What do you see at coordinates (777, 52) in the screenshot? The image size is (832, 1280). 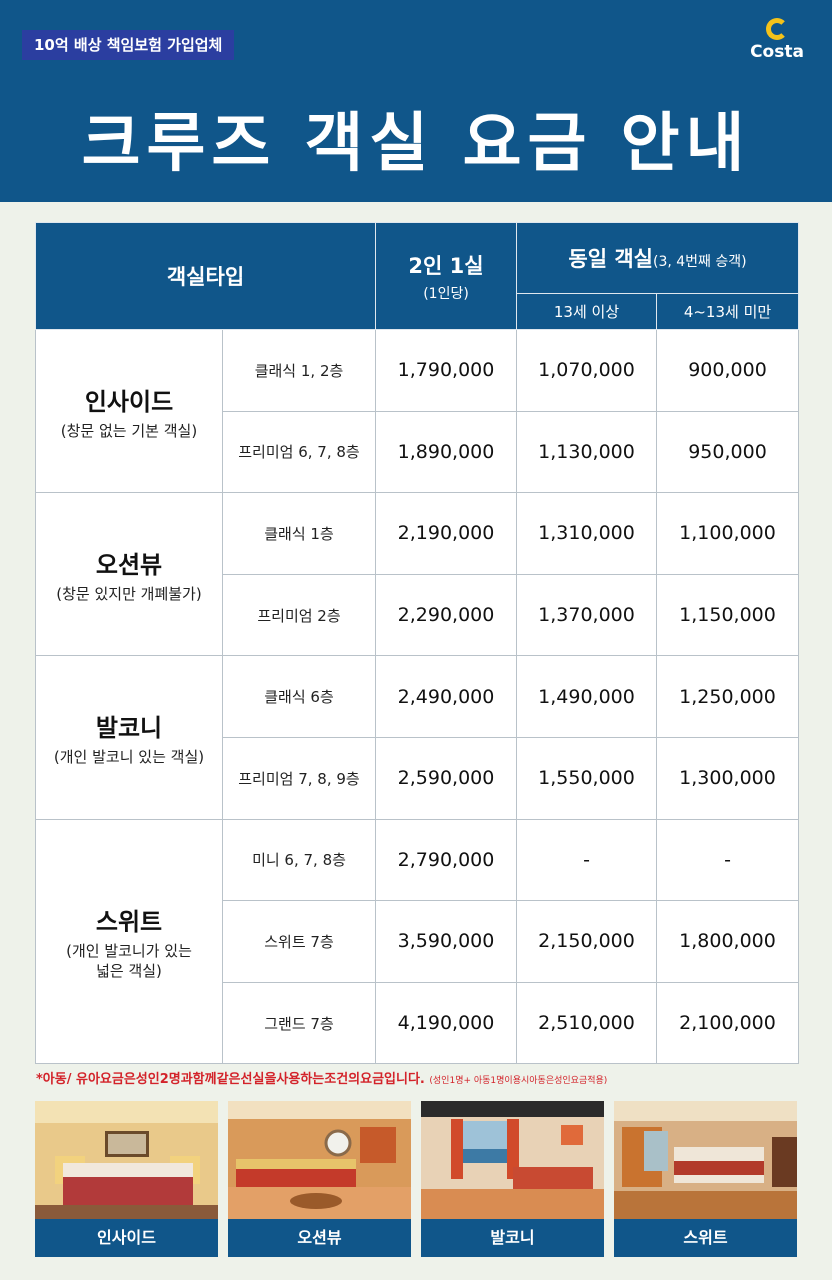 I see `logo-text: Costa` at bounding box center [777, 52].